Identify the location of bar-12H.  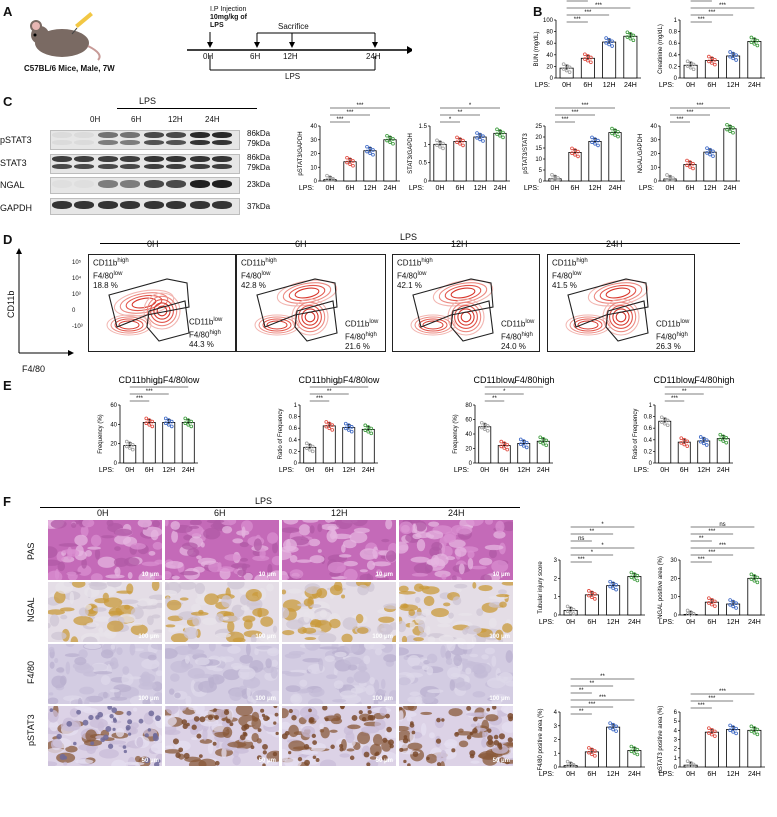
(169, 443).